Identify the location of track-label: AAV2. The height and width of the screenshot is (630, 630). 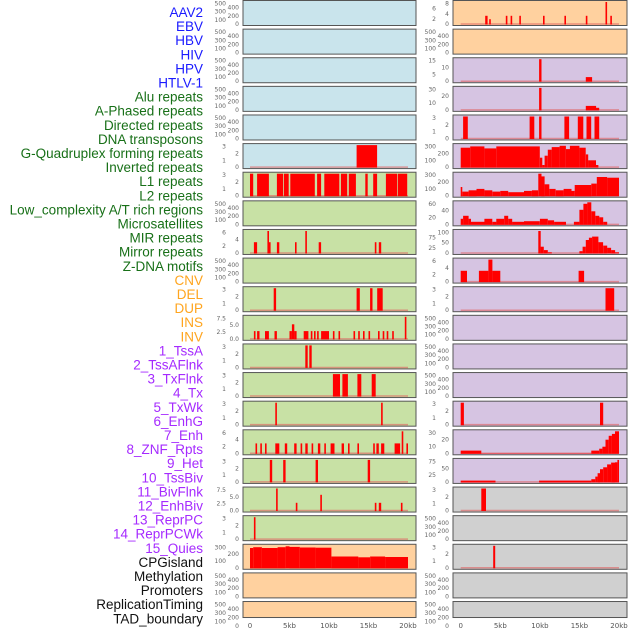
(186, 12).